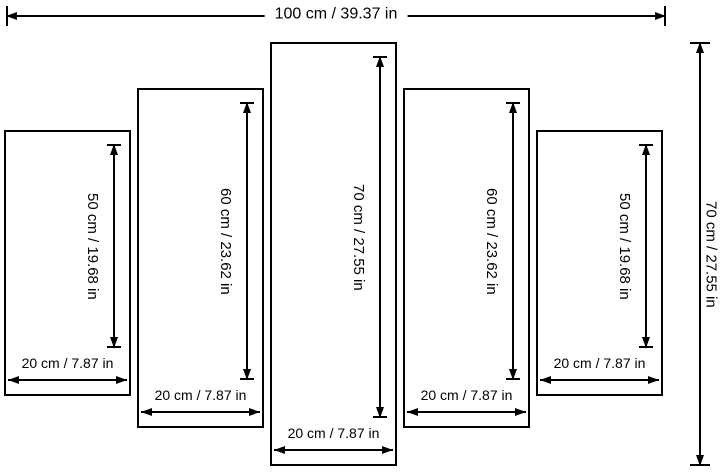 Image resolution: width=720 pixels, height=474 pixels. What do you see at coordinates (225, 241) in the screenshot?
I see `panel-2-height-label: 60 cm / 23.62 in` at bounding box center [225, 241].